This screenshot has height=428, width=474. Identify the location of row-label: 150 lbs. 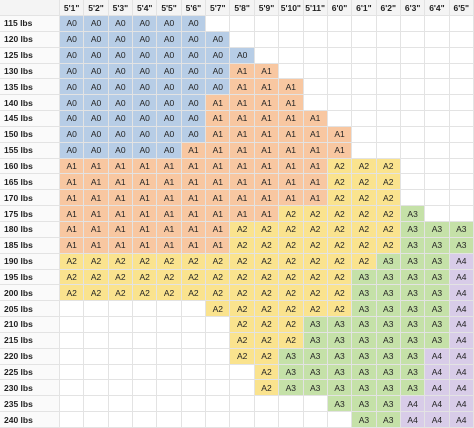
(30, 134).